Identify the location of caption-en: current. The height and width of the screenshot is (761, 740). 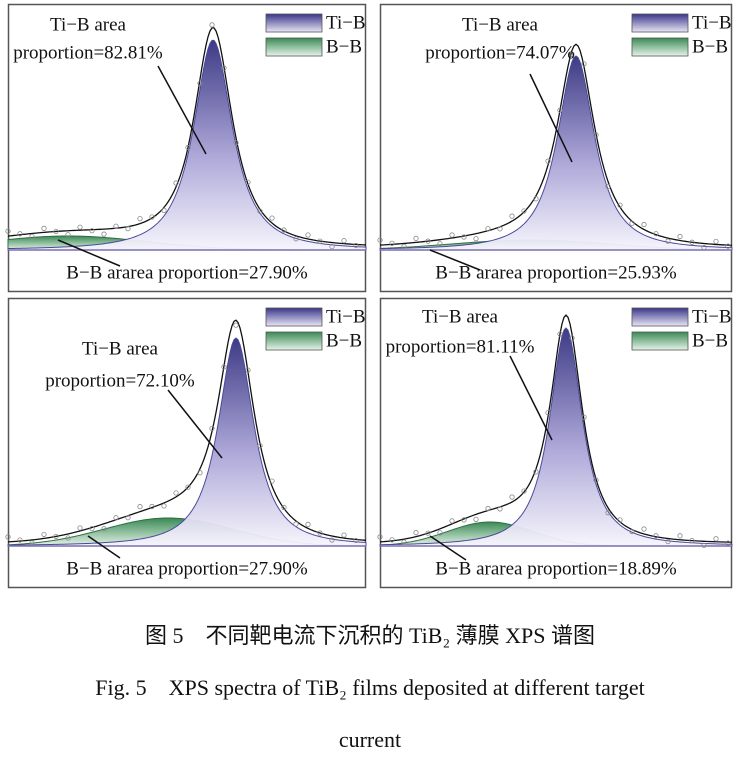
(370, 739).